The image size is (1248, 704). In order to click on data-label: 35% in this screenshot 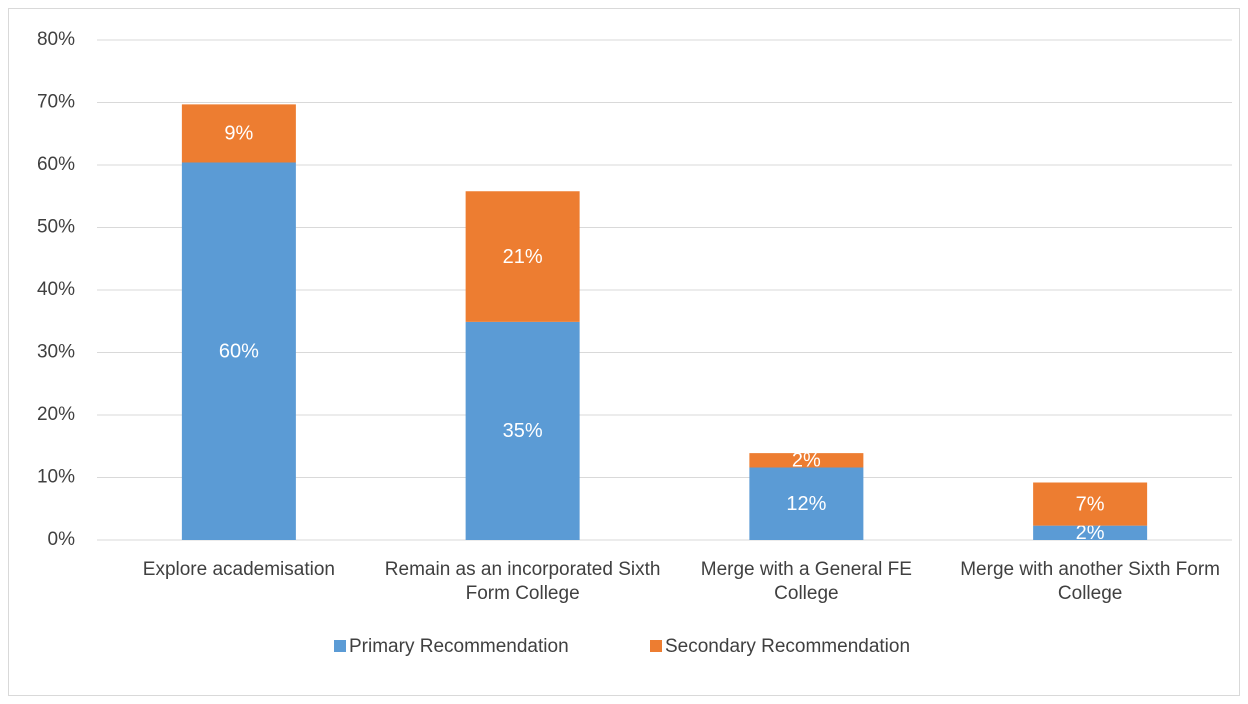, I will do `click(523, 431)`.